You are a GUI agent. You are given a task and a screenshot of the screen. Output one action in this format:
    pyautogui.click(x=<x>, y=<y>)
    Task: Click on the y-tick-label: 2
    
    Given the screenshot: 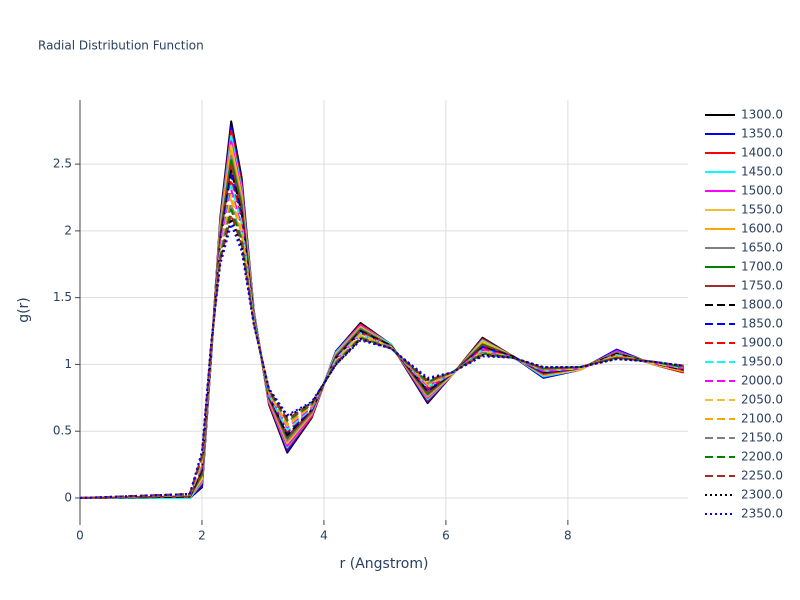 What is the action you would take?
    pyautogui.click(x=68, y=230)
    